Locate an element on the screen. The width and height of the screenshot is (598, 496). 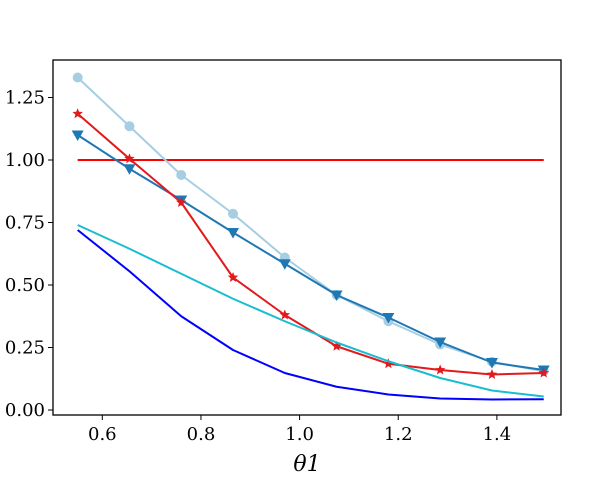
x-tick-label: 1.4 is located at coordinates (497, 434).